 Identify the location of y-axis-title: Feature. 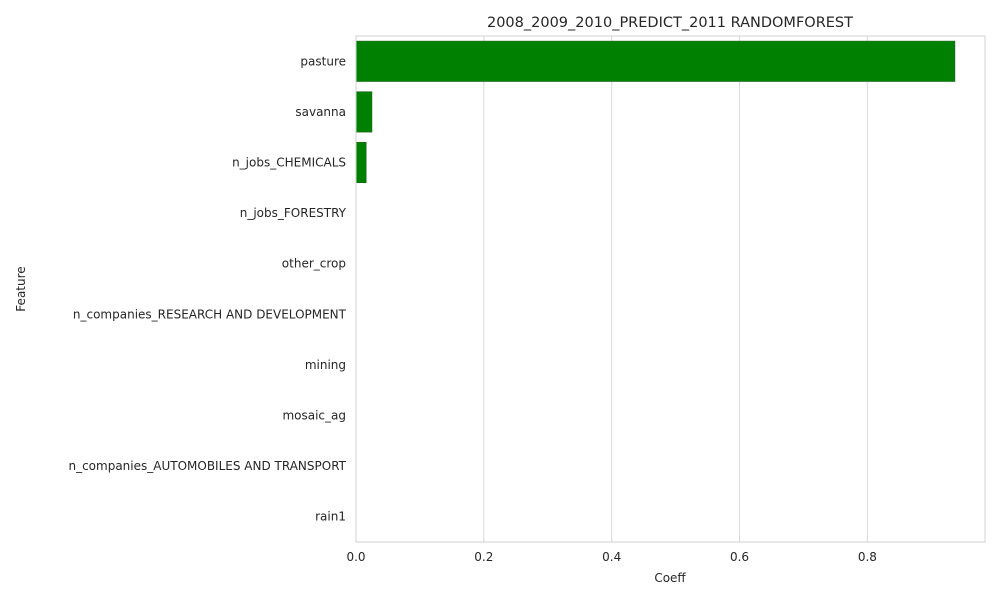
(21, 288).